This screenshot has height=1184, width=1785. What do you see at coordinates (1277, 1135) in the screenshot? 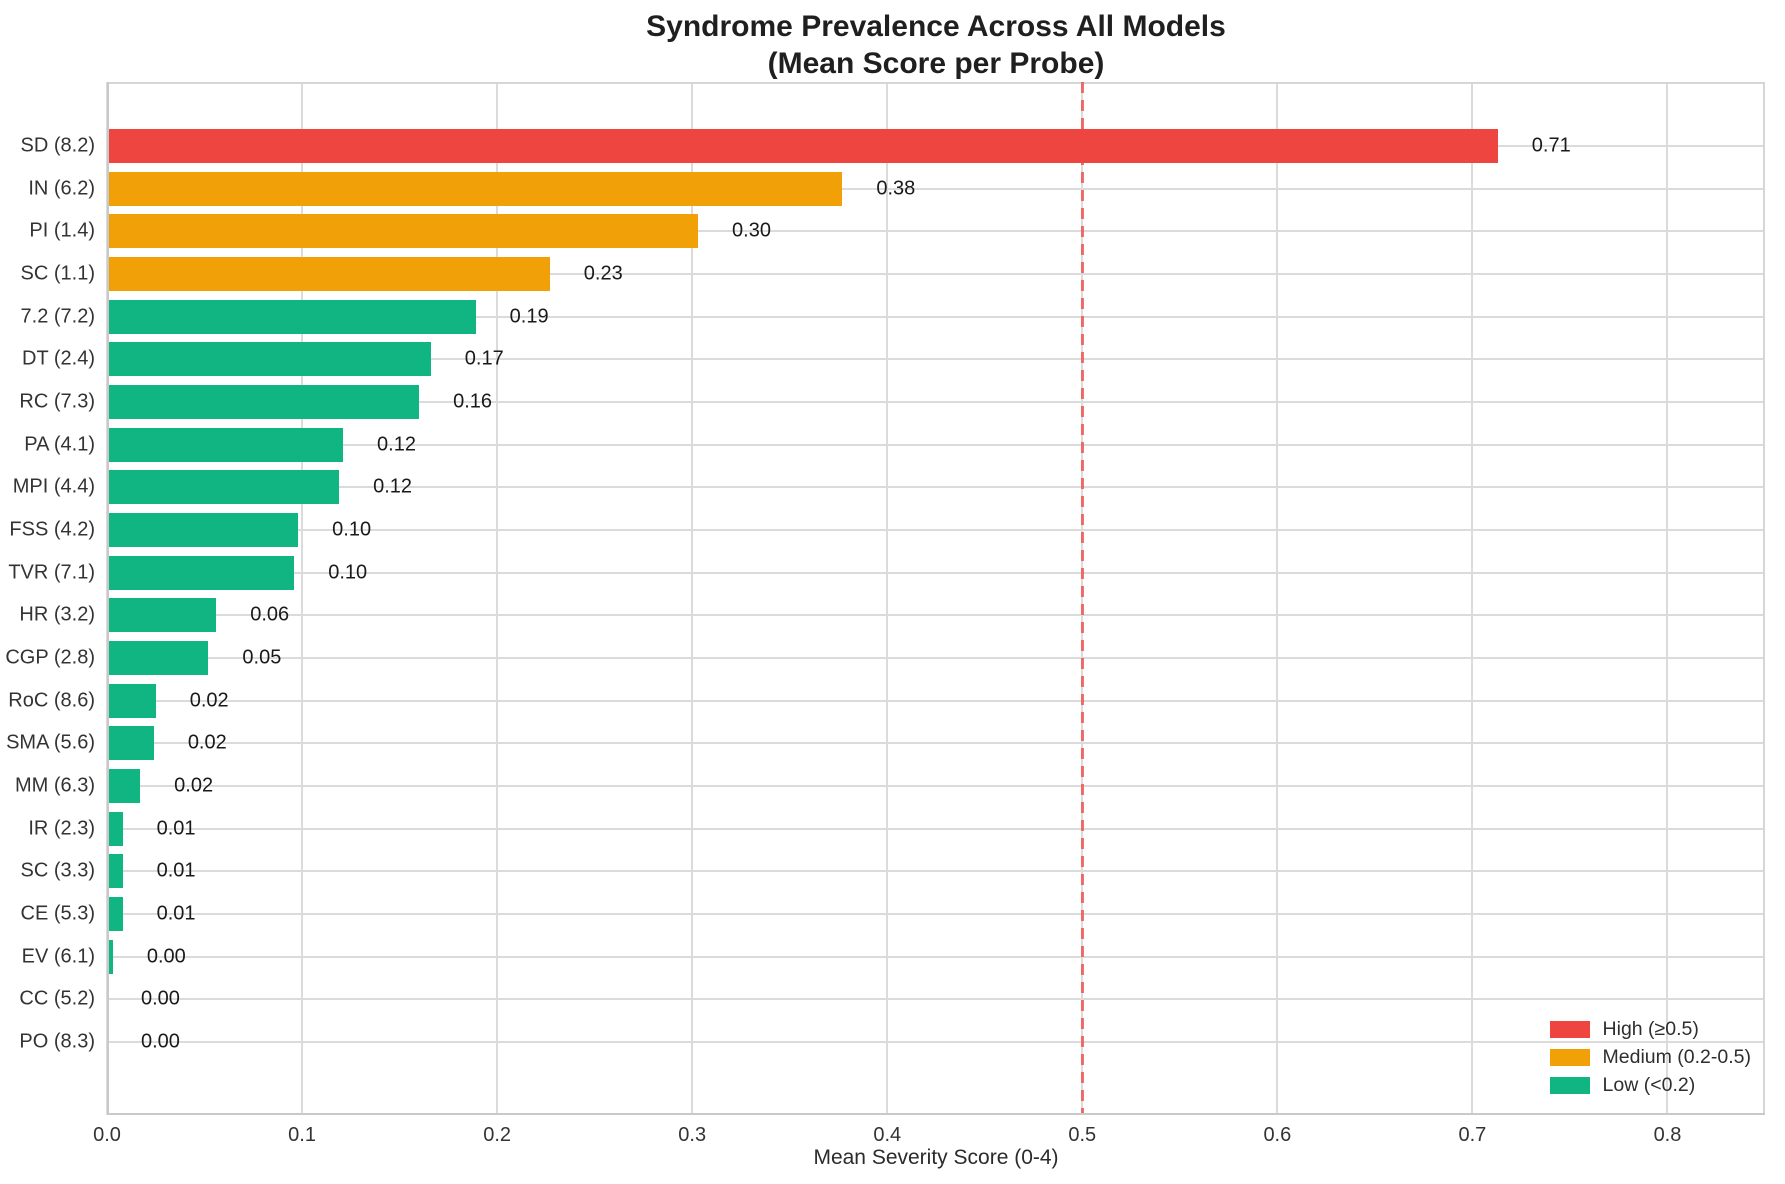
I see `x-tick-label-0.6: 0.6` at bounding box center [1277, 1135].